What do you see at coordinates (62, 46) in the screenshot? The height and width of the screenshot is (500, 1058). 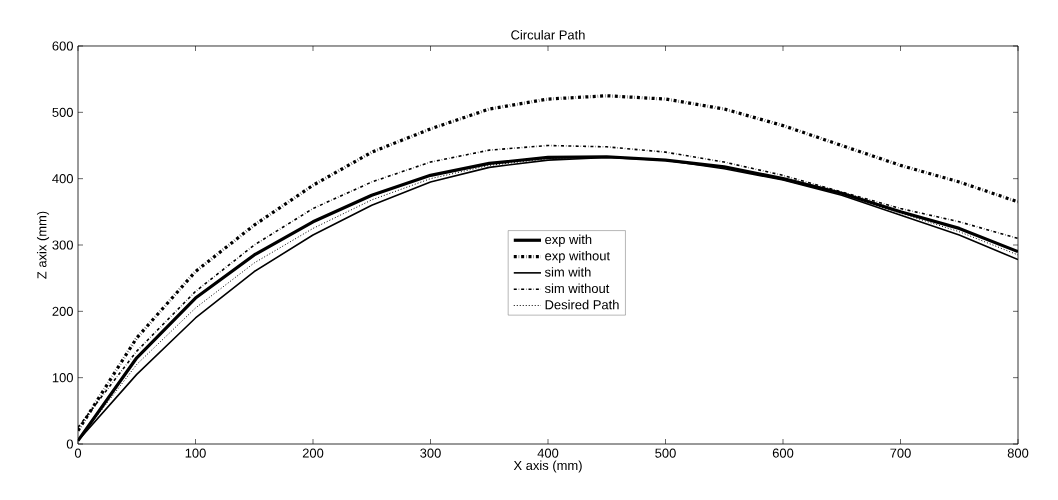 I see `y-tick-label: 600` at bounding box center [62, 46].